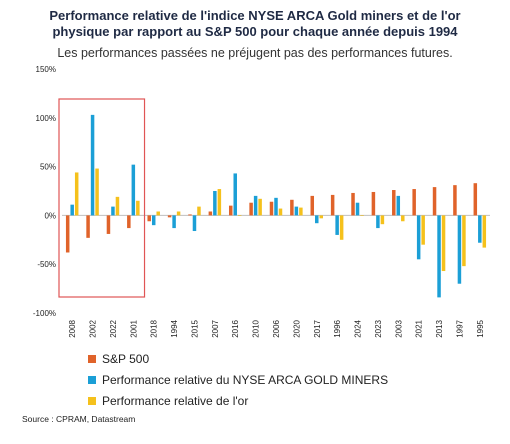  I want to click on x-tick-label: 2021, so click(419, 328).